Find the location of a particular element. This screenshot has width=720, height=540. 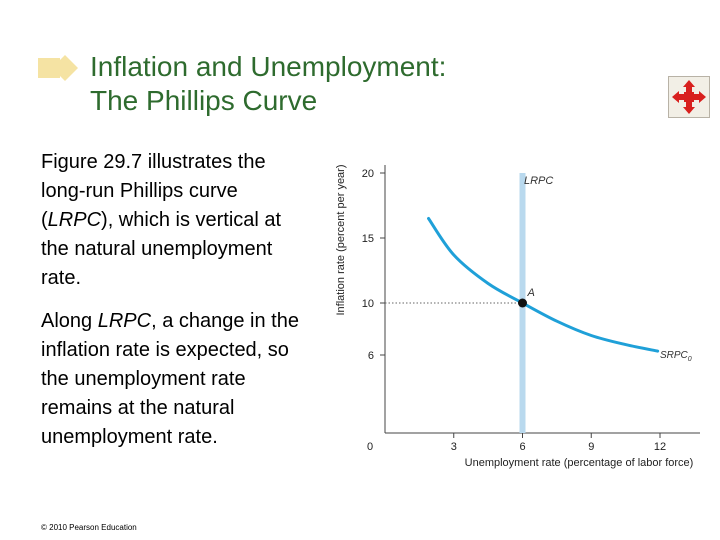

x-tick-label: 3 is located at coordinates (454, 447).